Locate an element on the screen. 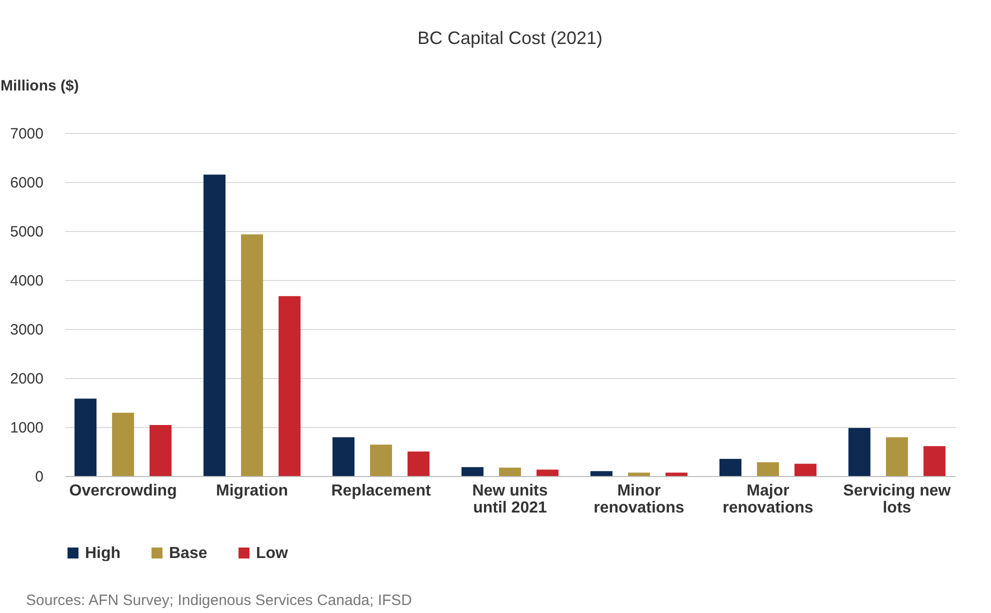  y-tick-label: 1000 is located at coordinates (27, 428).